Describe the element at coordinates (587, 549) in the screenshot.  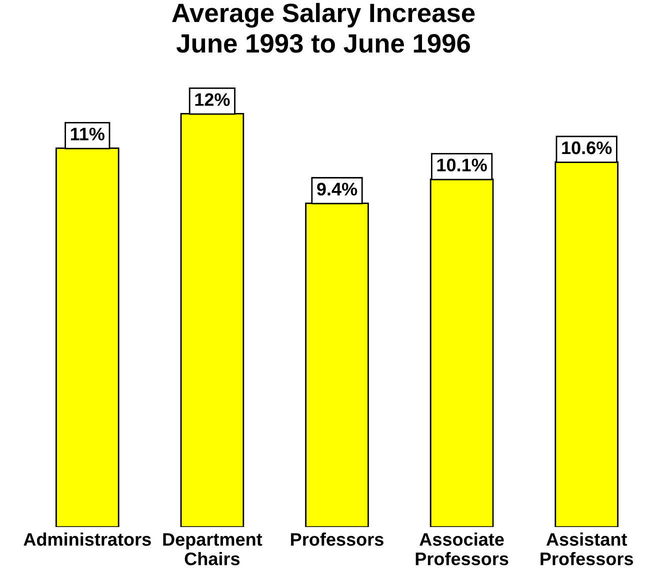
I see `x-tick-label: Assistant Professors` at that location.